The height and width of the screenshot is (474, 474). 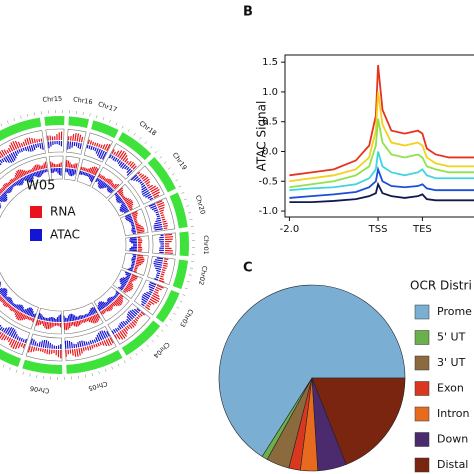 I want to click on legend-swatch, so click(x=36, y=212).